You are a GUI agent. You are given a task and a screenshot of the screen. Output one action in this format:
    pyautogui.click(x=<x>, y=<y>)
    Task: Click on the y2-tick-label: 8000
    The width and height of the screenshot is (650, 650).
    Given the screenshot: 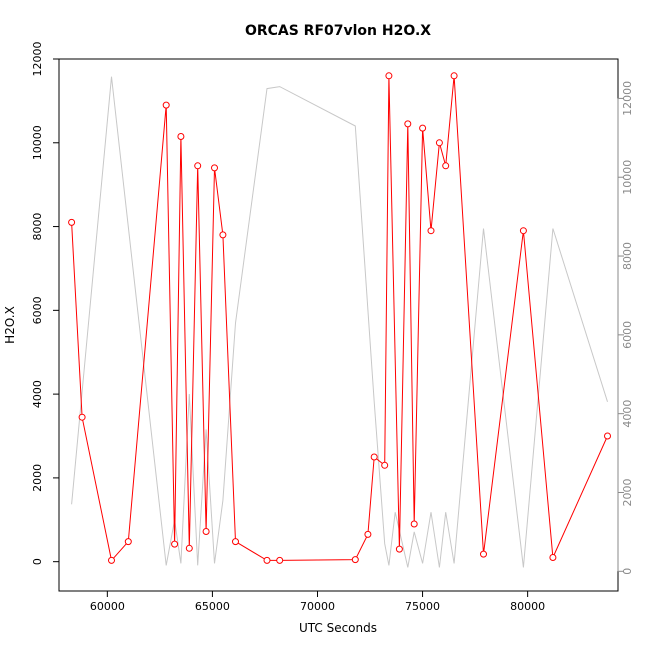 What is the action you would take?
    pyautogui.click(x=627, y=256)
    